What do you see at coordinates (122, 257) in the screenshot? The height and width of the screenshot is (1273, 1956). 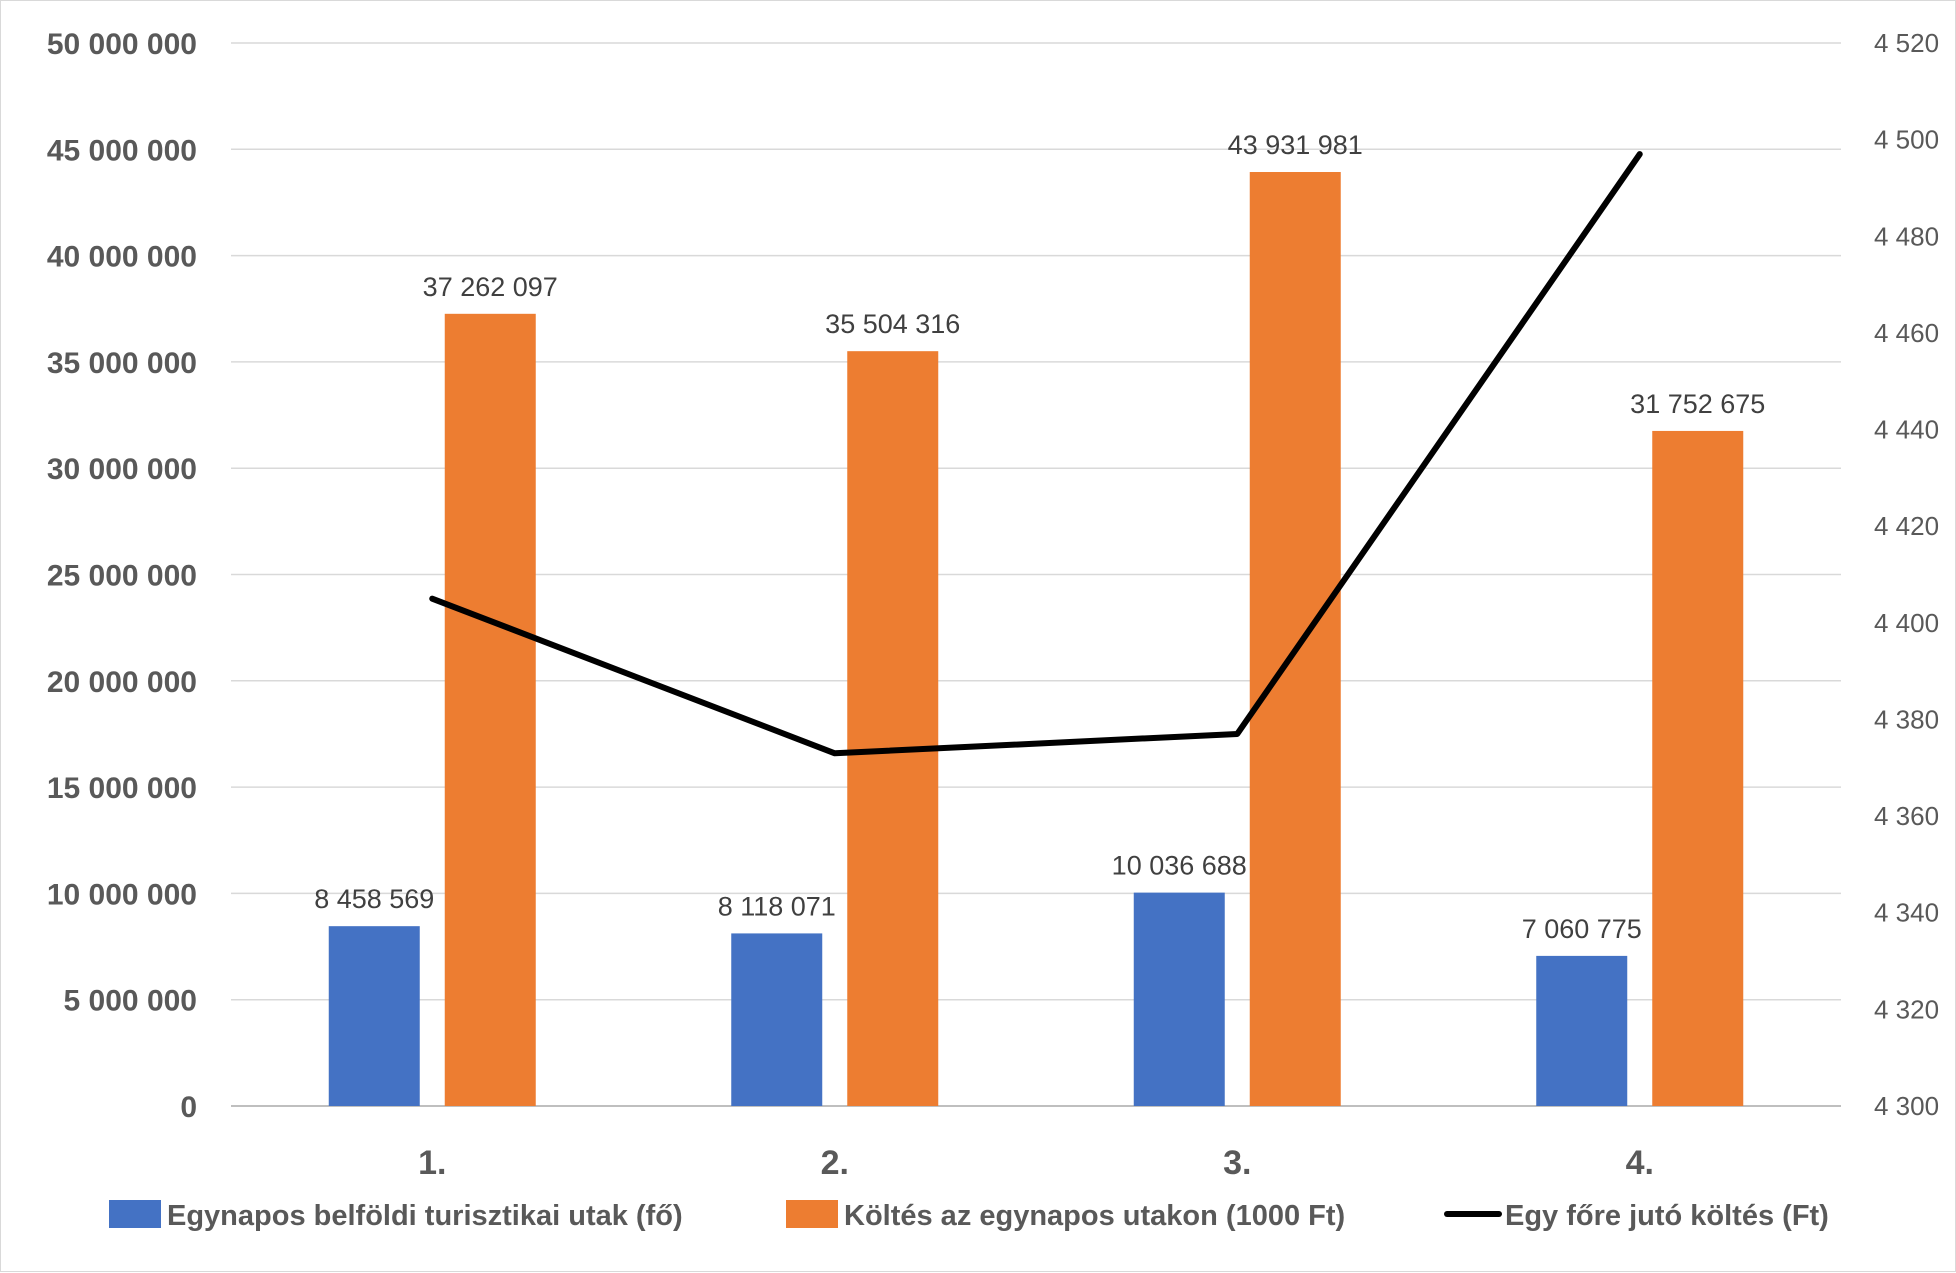 I see `y-left-tick-label: 40 000 000` at bounding box center [122, 257].